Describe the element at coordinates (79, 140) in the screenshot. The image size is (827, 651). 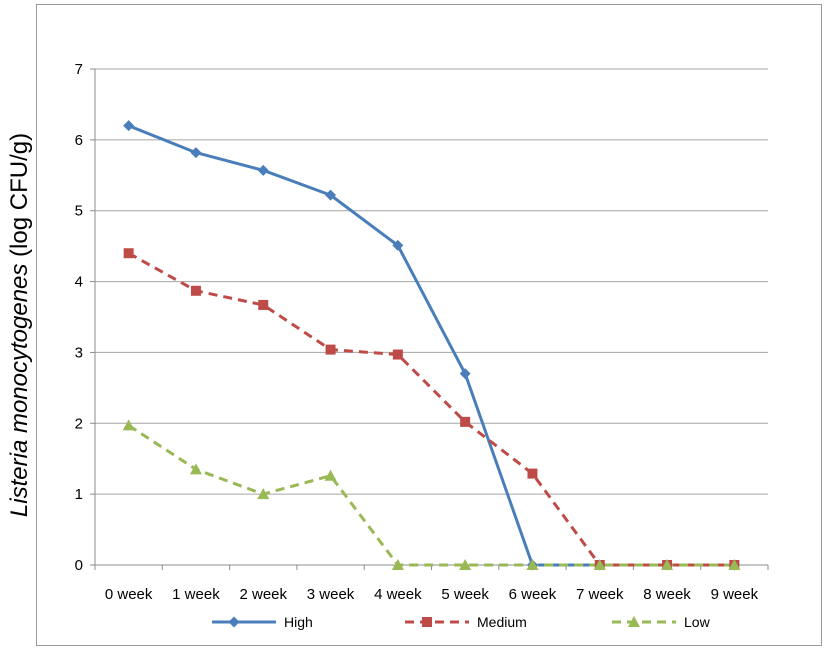
I see `y-tick-label: 6` at that location.